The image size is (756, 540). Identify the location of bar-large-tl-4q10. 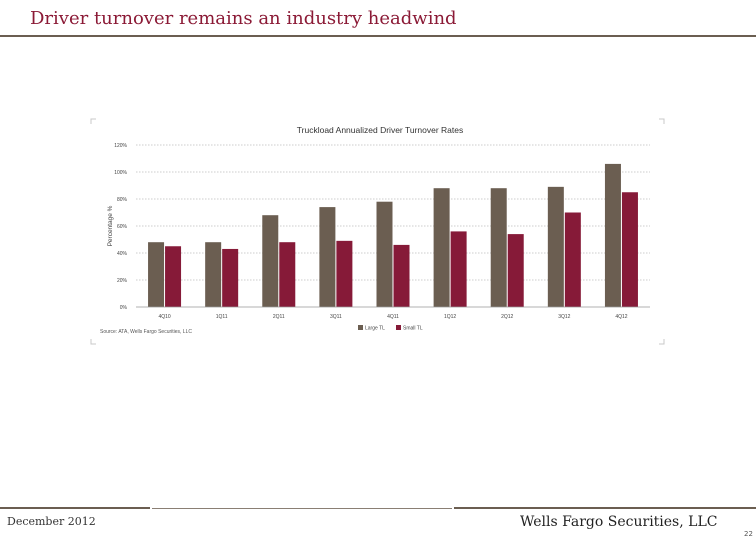
(156, 274).